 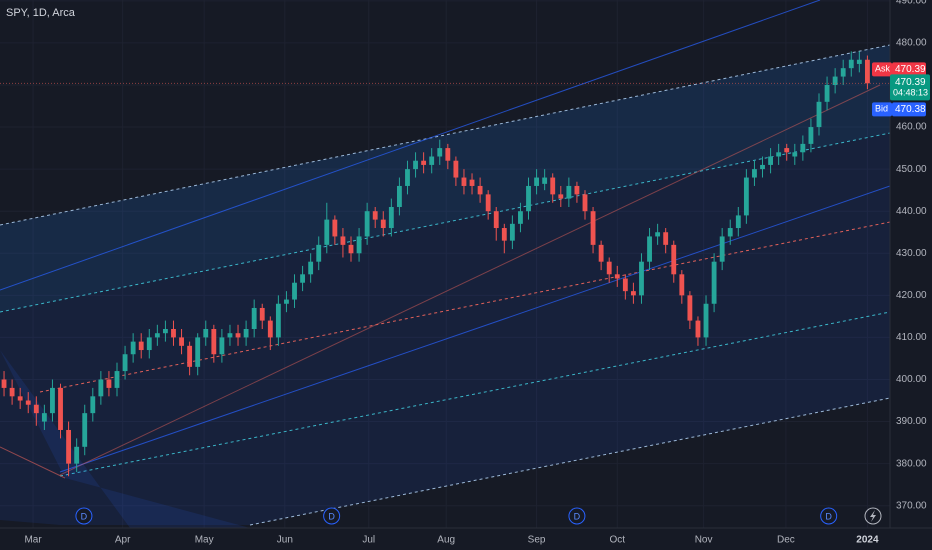 What do you see at coordinates (909, 109) in the screenshot?
I see `bid-value-box` at bounding box center [909, 109].